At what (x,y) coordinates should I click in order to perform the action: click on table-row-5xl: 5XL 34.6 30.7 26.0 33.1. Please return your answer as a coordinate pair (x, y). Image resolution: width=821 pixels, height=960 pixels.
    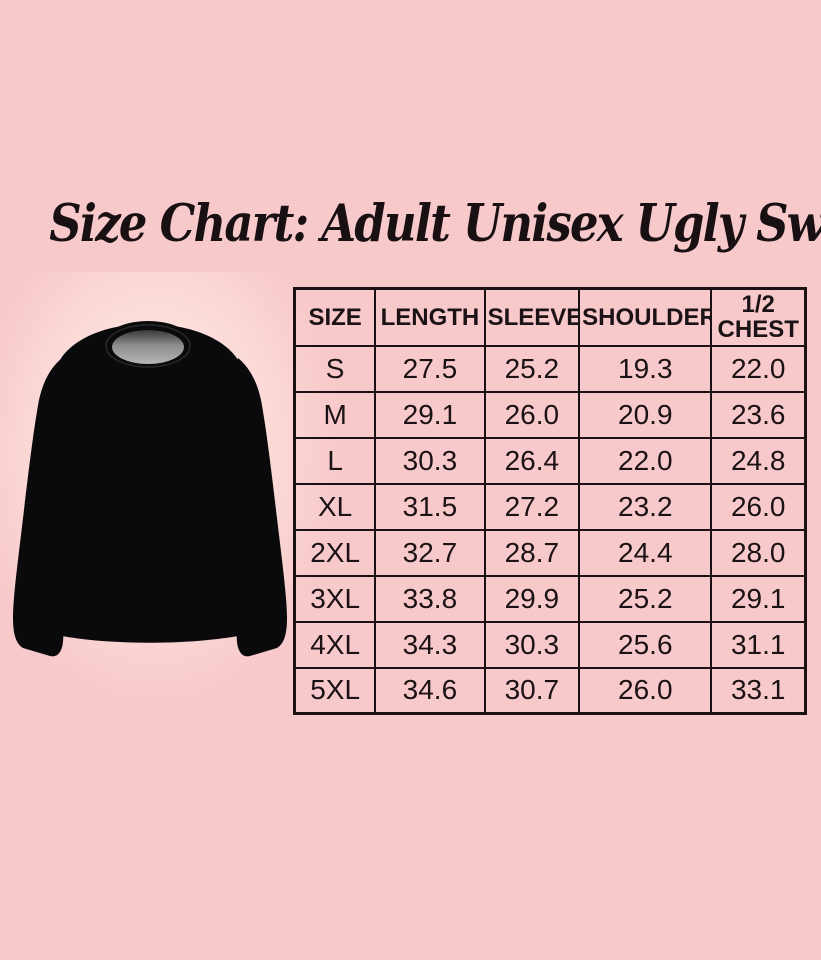
    Looking at the image, I should click on (550, 690).